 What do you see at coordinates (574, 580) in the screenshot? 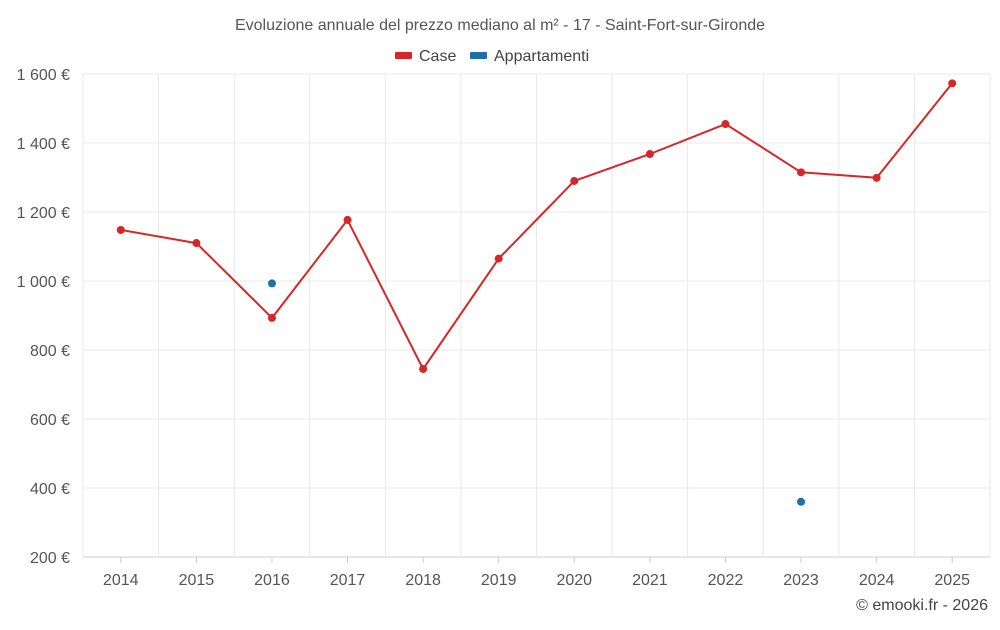
I see `x-tick-label: 2020` at bounding box center [574, 580].